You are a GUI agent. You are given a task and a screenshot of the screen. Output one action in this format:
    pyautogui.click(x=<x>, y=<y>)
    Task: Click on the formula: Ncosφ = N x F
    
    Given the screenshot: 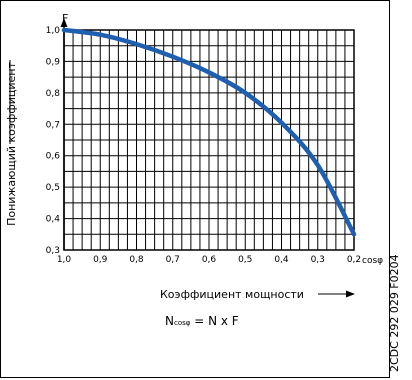 What is the action you would take?
    pyautogui.click(x=202, y=321)
    